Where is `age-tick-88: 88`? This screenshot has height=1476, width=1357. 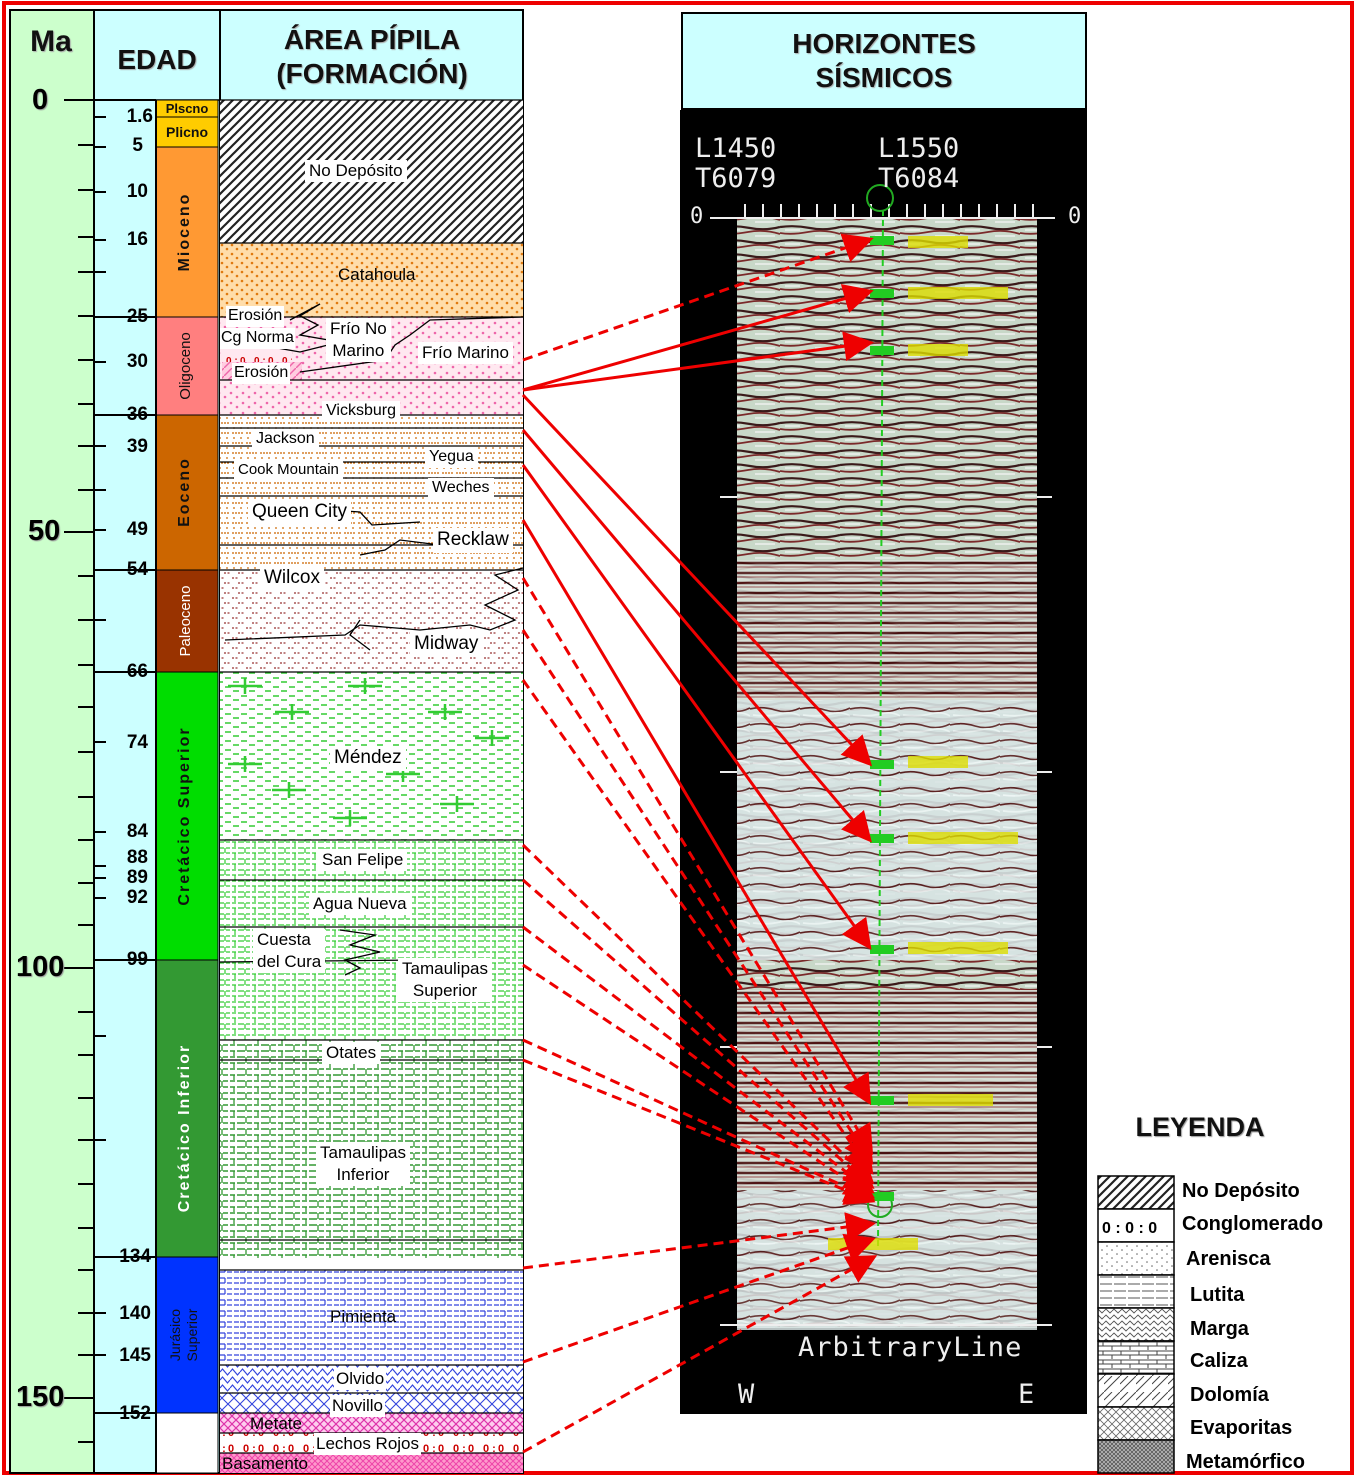 age-tick-88: 88 is located at coordinates (137, 857).